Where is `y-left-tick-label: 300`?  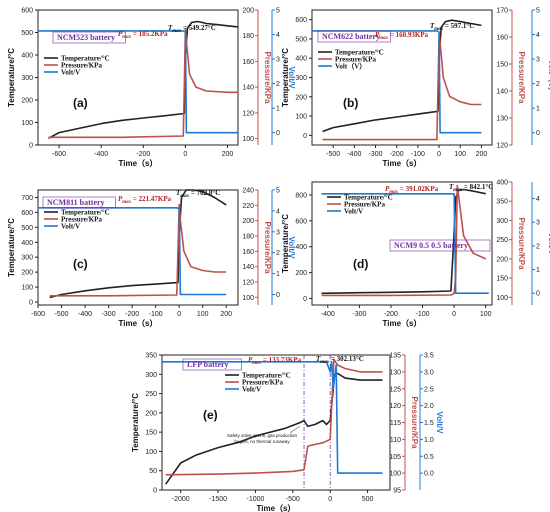
y-left-tick-label: 300 is located at coordinates (301, 78).